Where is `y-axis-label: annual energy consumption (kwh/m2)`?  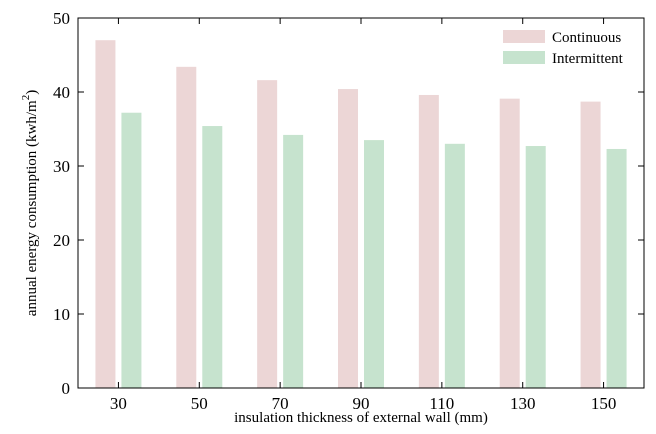
y-axis-label: annual energy consumption (kwh/m2) is located at coordinates (30, 203).